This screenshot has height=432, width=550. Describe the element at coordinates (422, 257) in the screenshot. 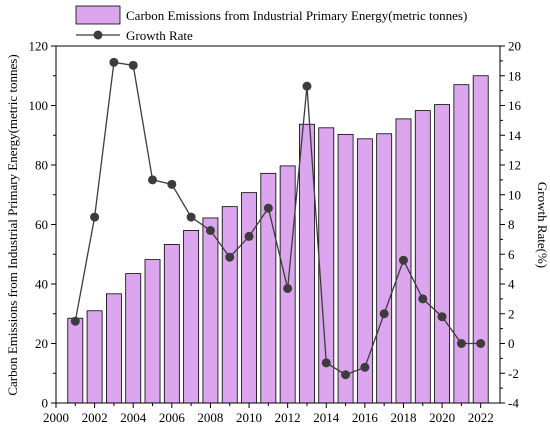

I see `bar-2019` at that location.